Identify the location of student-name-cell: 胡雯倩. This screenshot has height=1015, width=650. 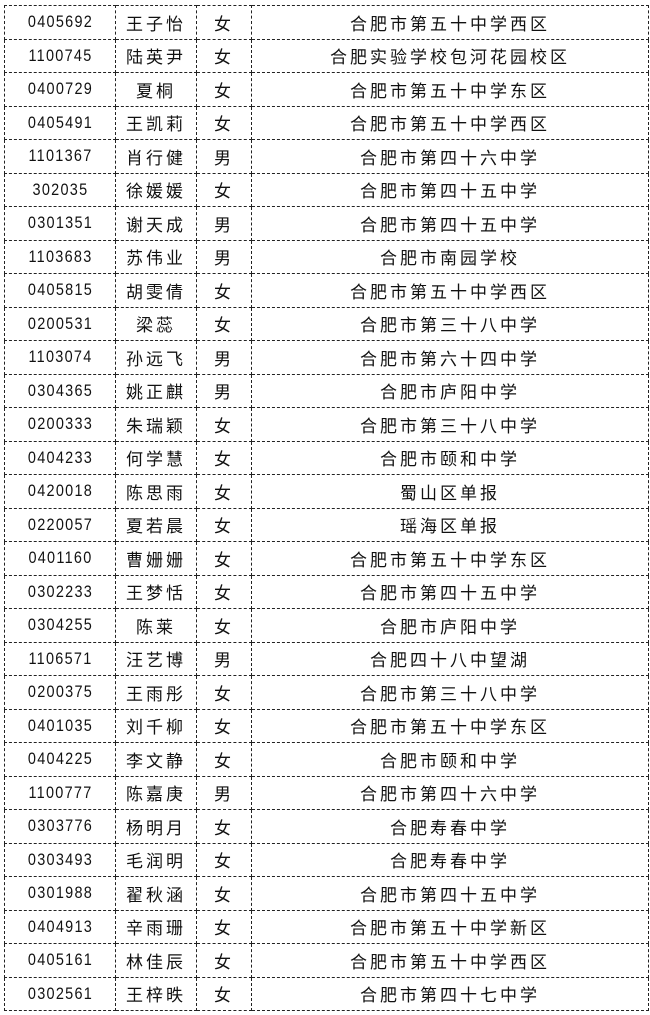
(156, 290).